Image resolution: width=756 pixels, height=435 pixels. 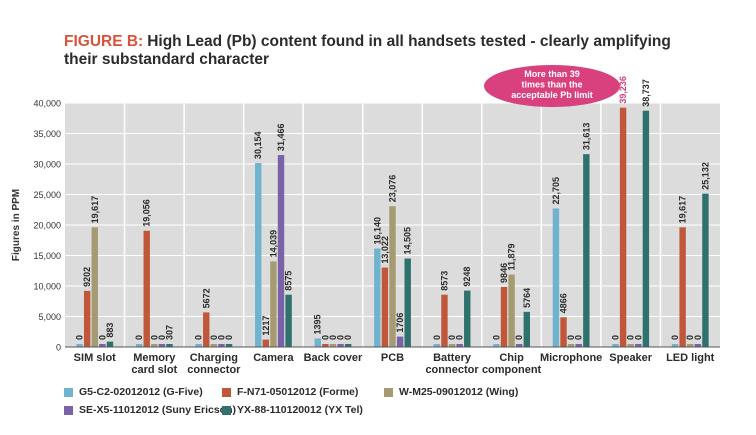 I want to click on callout-text: More than 39, so click(x=552, y=74).